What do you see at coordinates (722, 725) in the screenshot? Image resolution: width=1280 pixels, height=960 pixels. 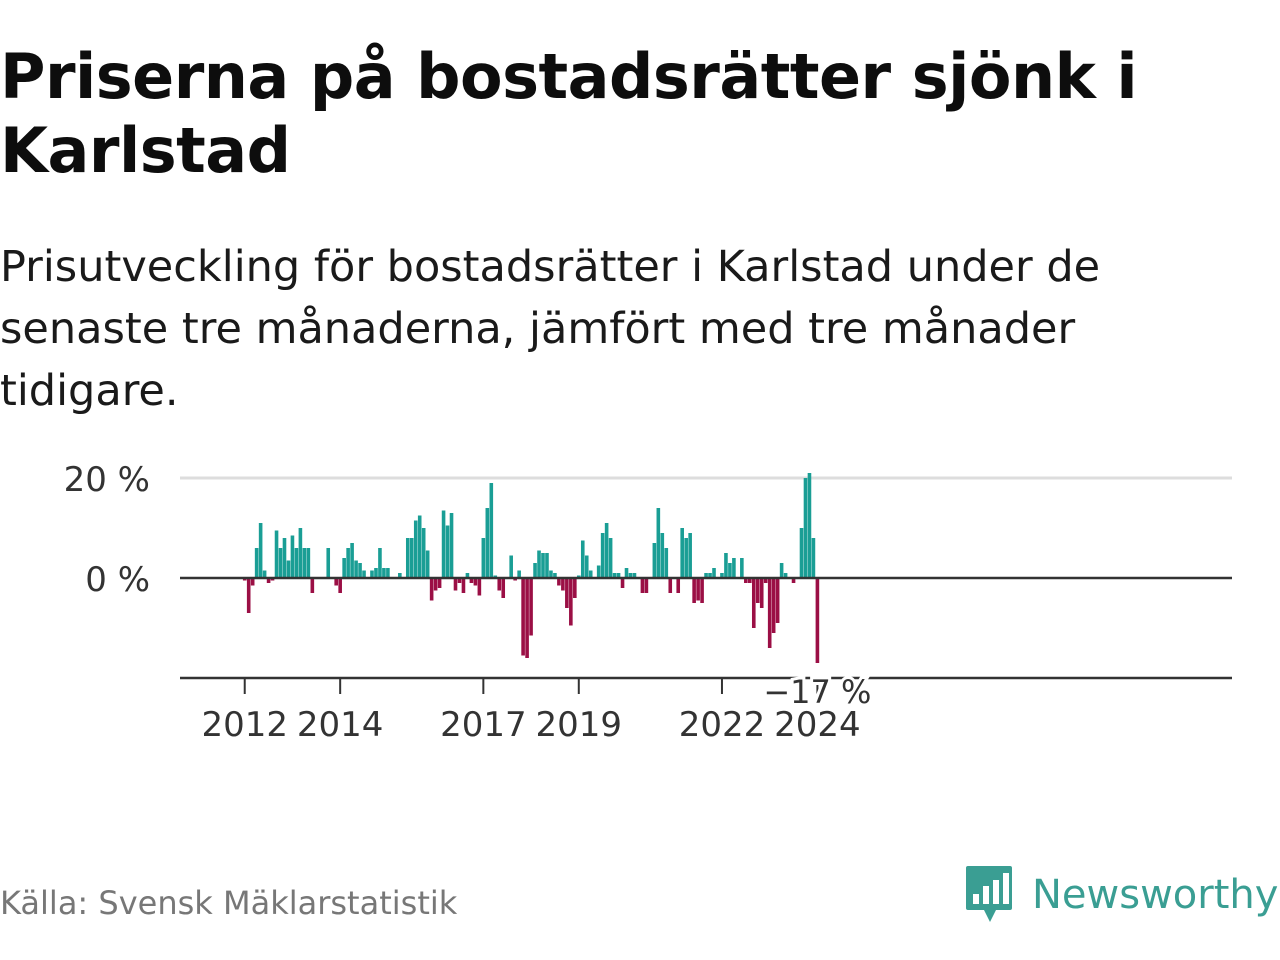 I see `x-tick-label: 2022` at bounding box center [722, 725].